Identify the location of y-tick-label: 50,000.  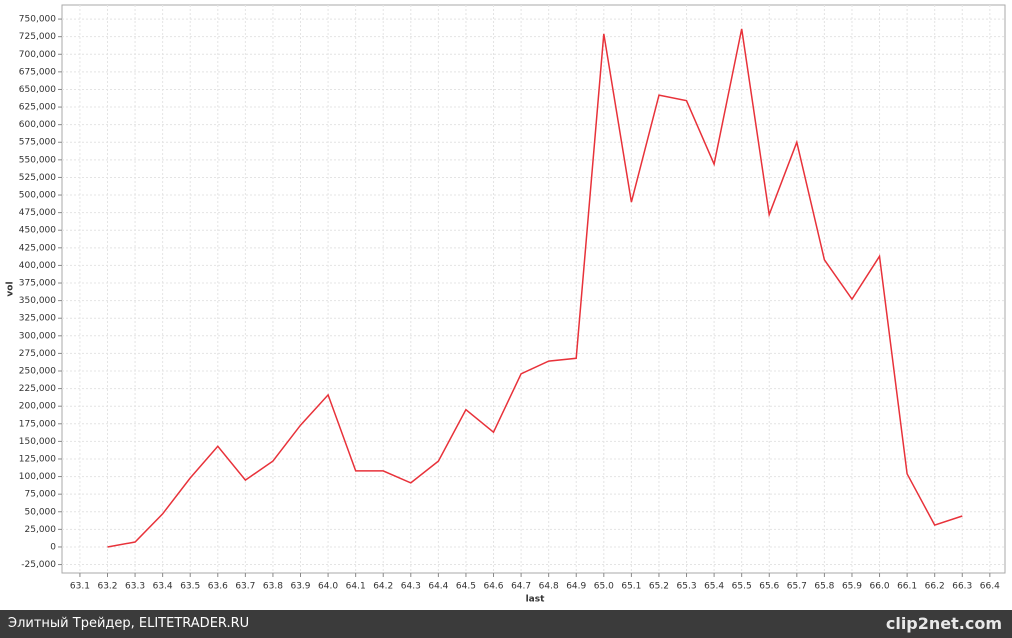
(41, 512).